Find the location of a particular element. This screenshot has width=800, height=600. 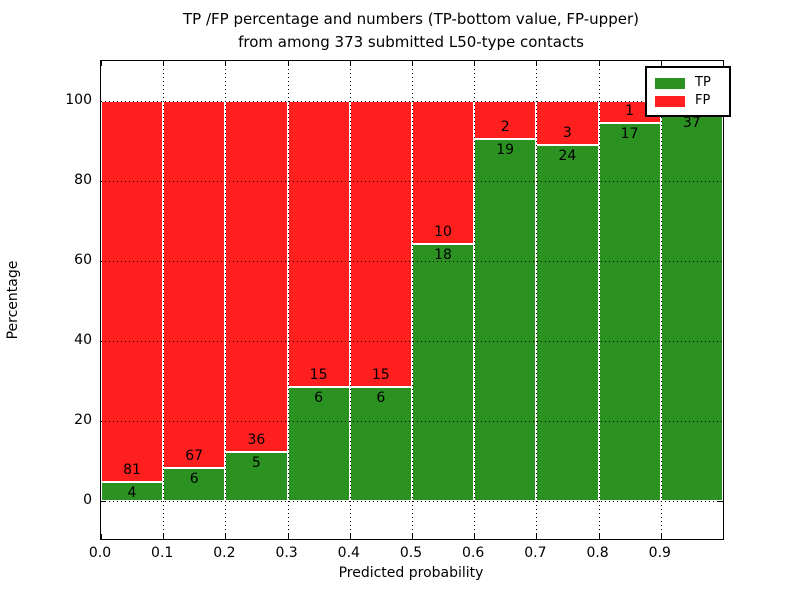

y-tick-label: 100 is located at coordinates (78, 100).